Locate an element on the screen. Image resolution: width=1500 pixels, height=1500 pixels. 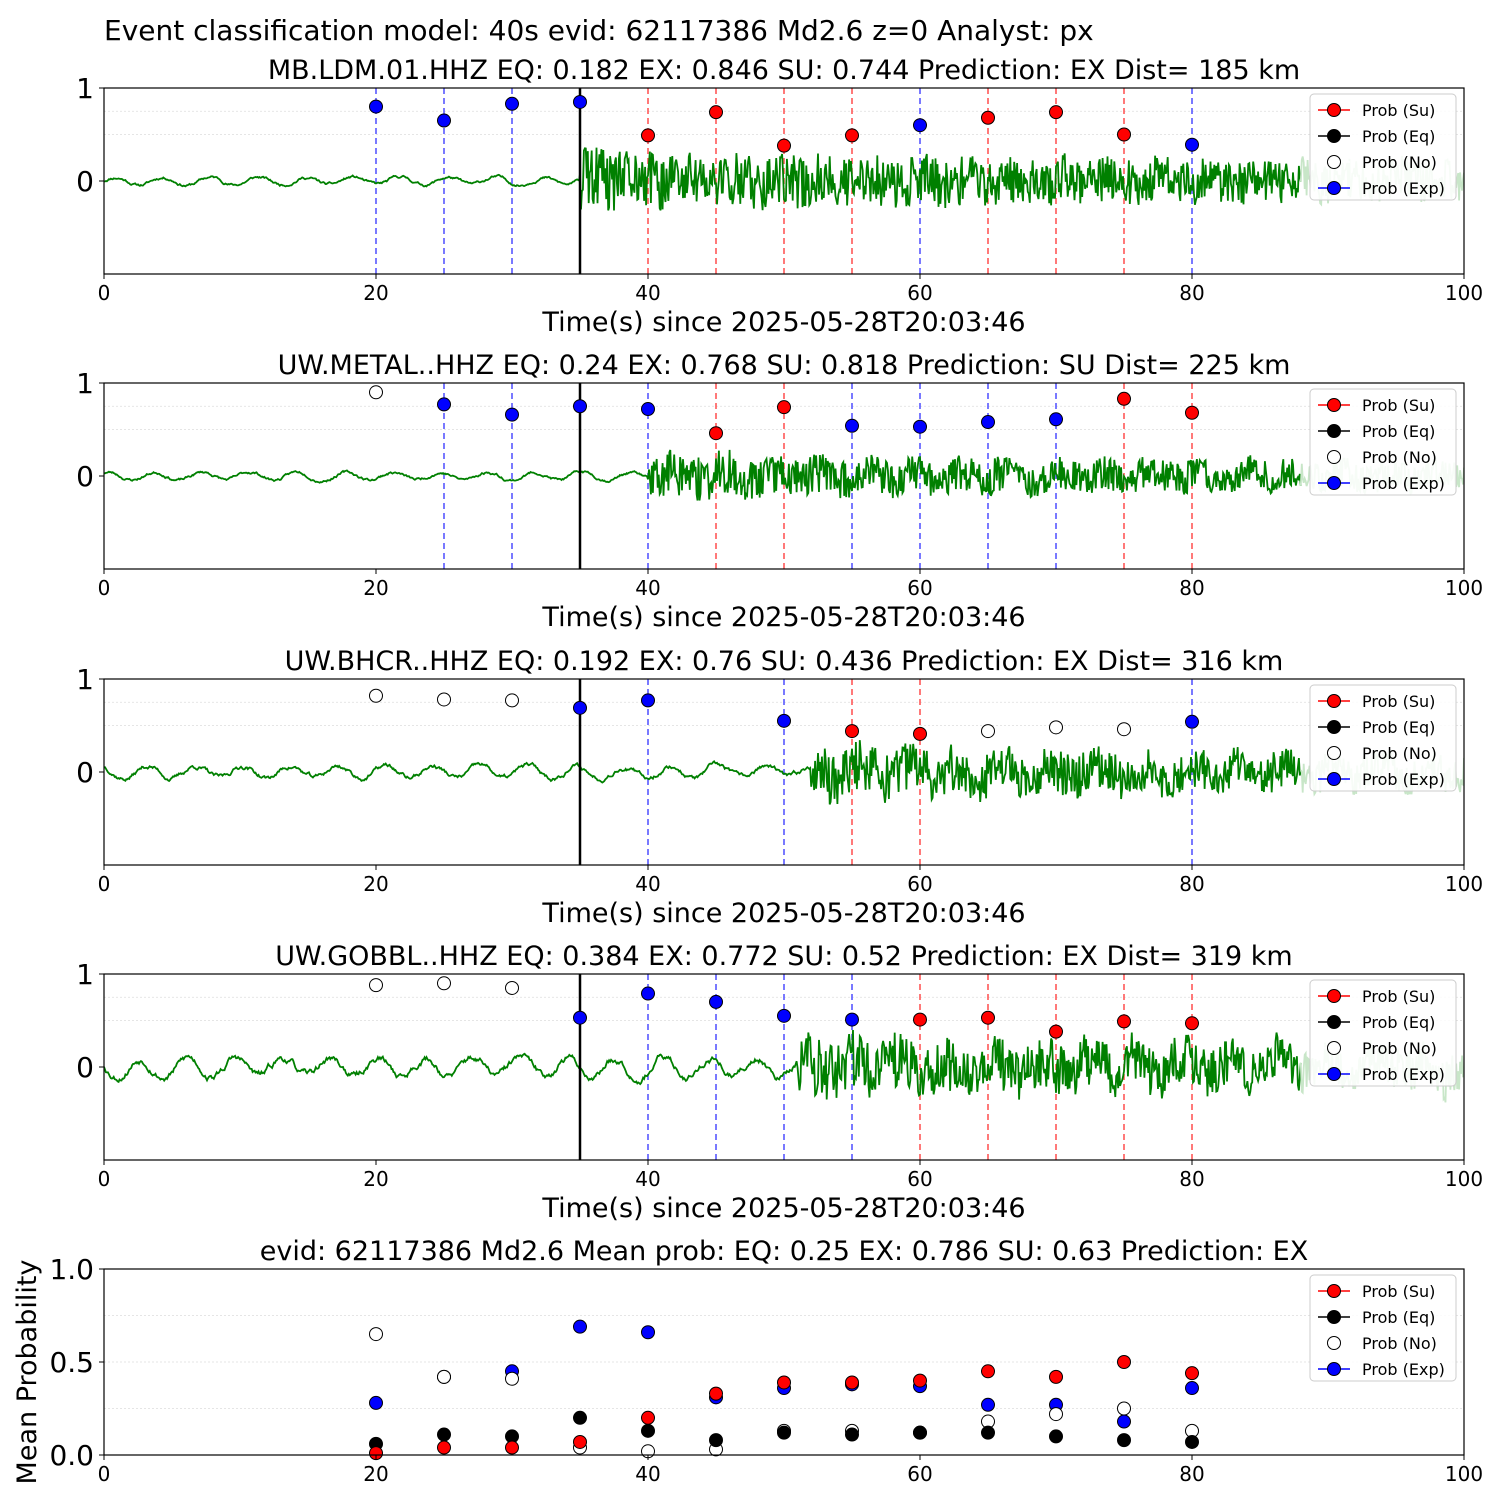
y-axis-label: Mean Probability is located at coordinates (27, 1372).